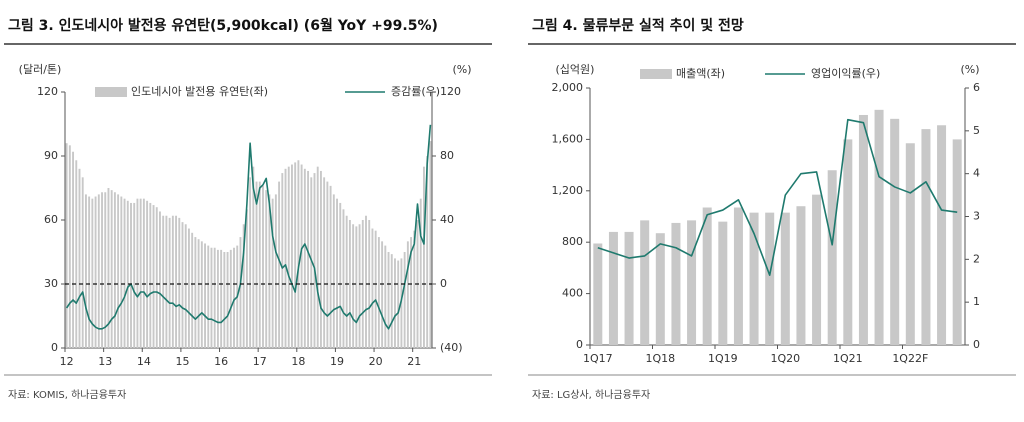  I want to click on y-tick-label: 60, so click(51, 219).